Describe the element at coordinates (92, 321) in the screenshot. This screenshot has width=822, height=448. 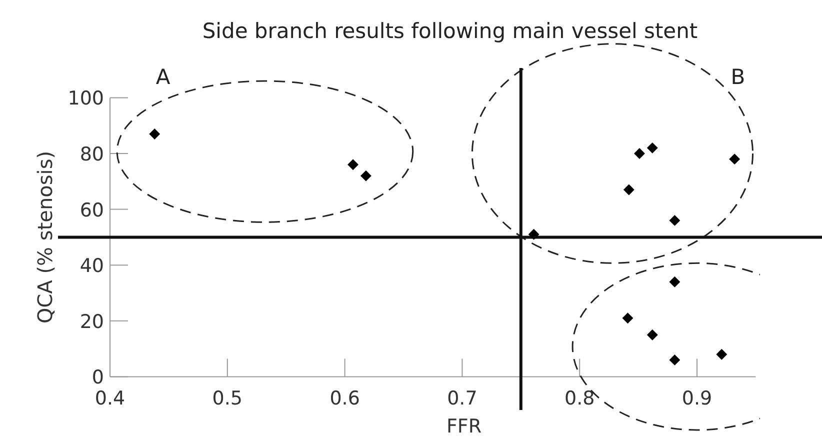
I see `y-tick-label: 20` at that location.